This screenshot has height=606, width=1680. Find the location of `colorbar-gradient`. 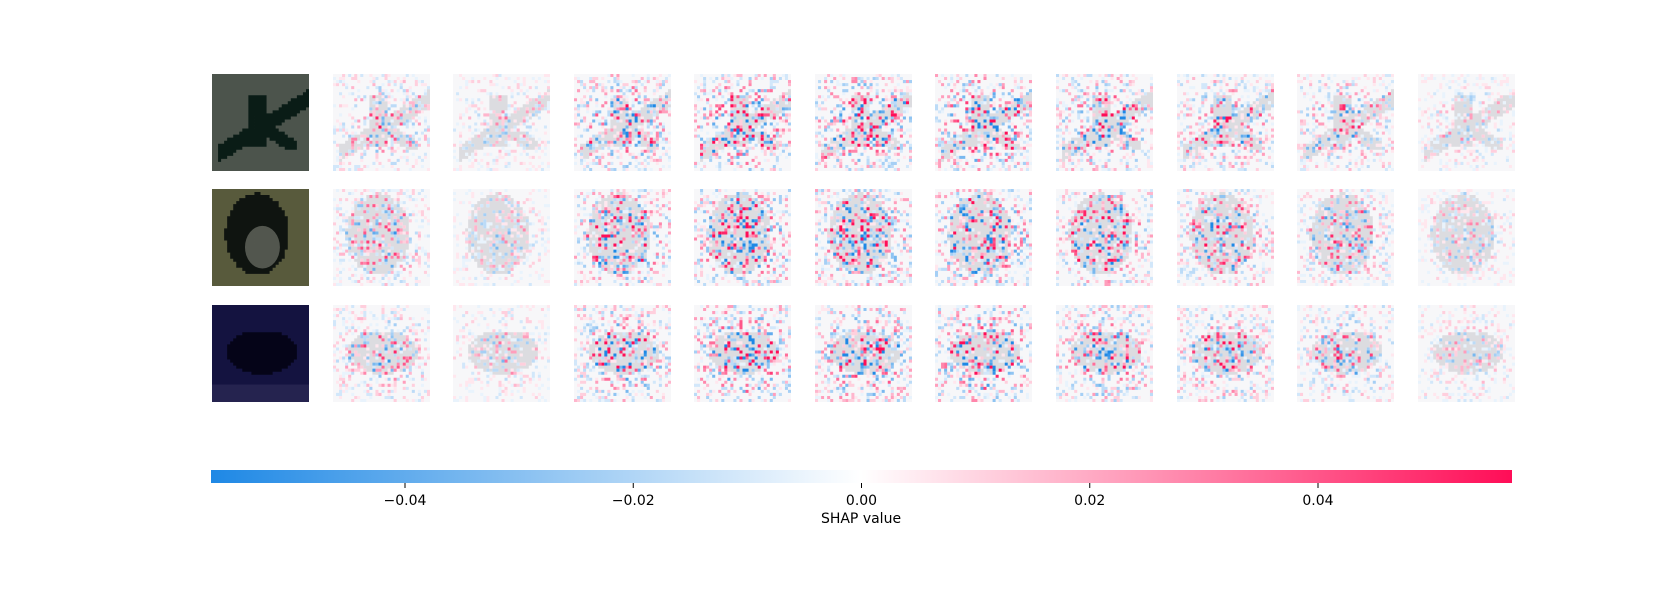

colorbar-gradient is located at coordinates (861, 476).